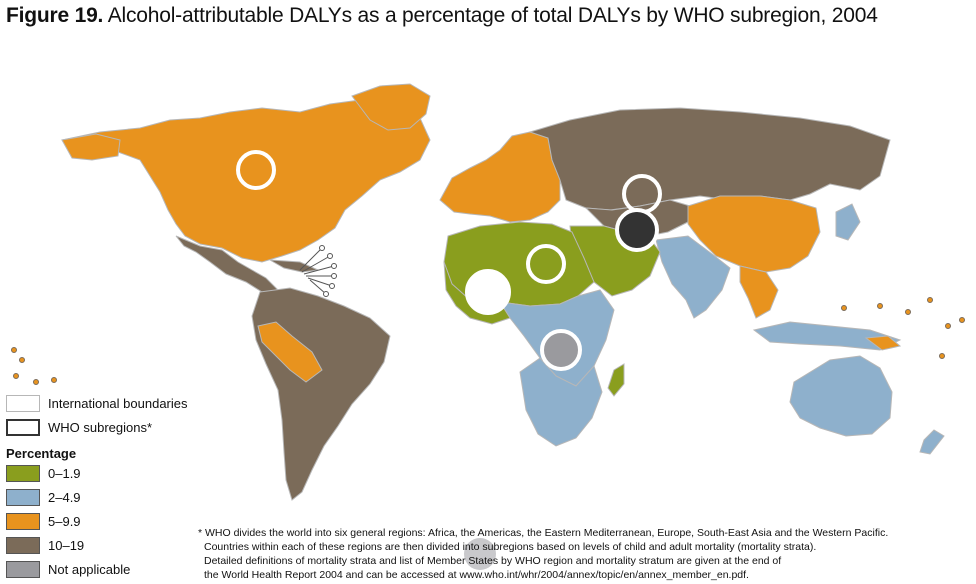  What do you see at coordinates (64, 497) in the screenshot?
I see `legend-label: 2–4.9` at bounding box center [64, 497].